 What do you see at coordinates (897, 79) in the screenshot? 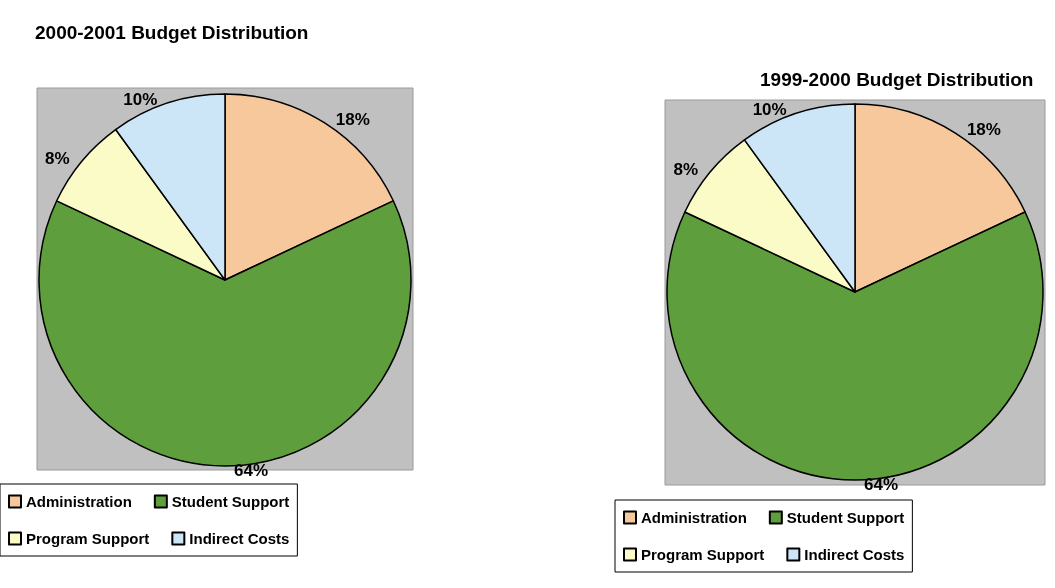
I see `chart-title: 1999-2000 Budget Distribution` at bounding box center [897, 79].